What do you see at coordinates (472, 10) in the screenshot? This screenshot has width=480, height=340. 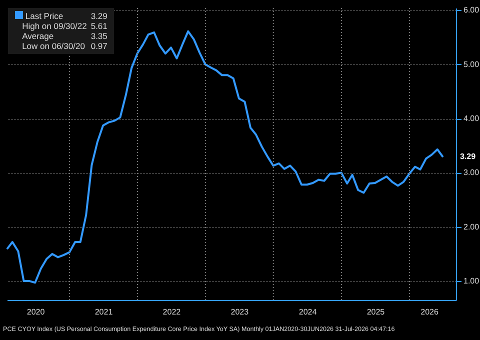 I see `y-tick-label: 6.00` at bounding box center [472, 10].